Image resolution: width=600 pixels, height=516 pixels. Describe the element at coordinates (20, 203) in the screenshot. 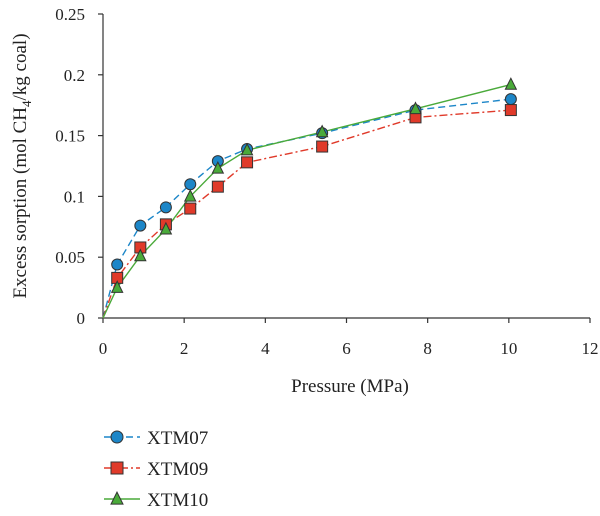

I see `y-axis-title-prefix: Excess sorption (mol CH` at that location.